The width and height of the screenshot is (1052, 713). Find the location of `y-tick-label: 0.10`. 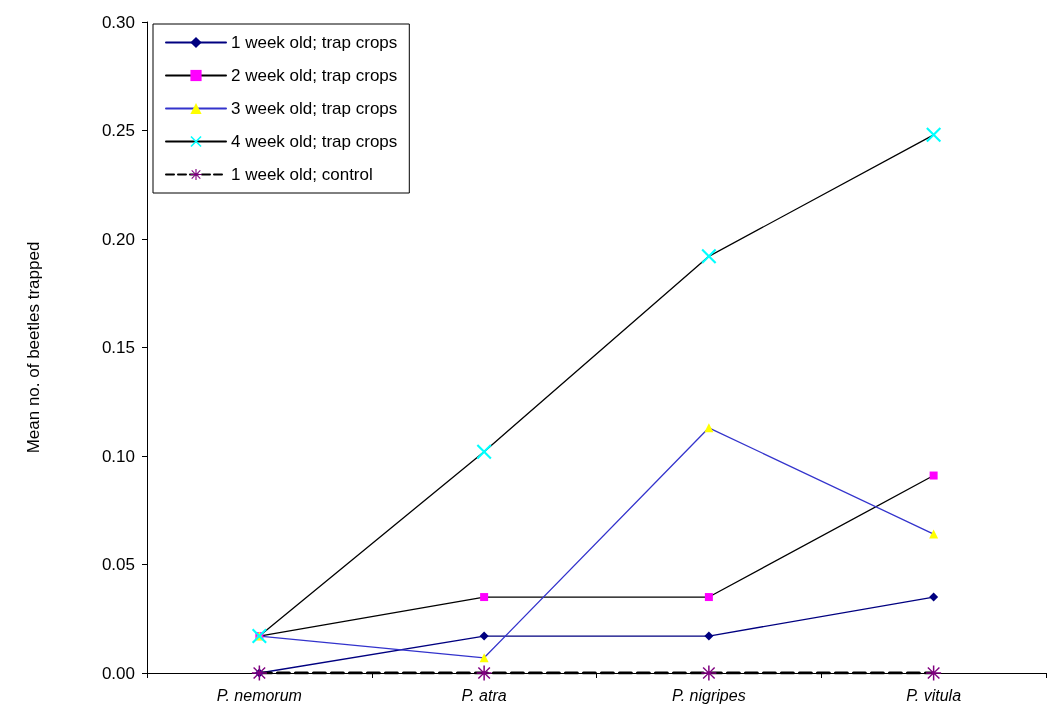

y-tick-label: 0.10 is located at coordinates (118, 456).